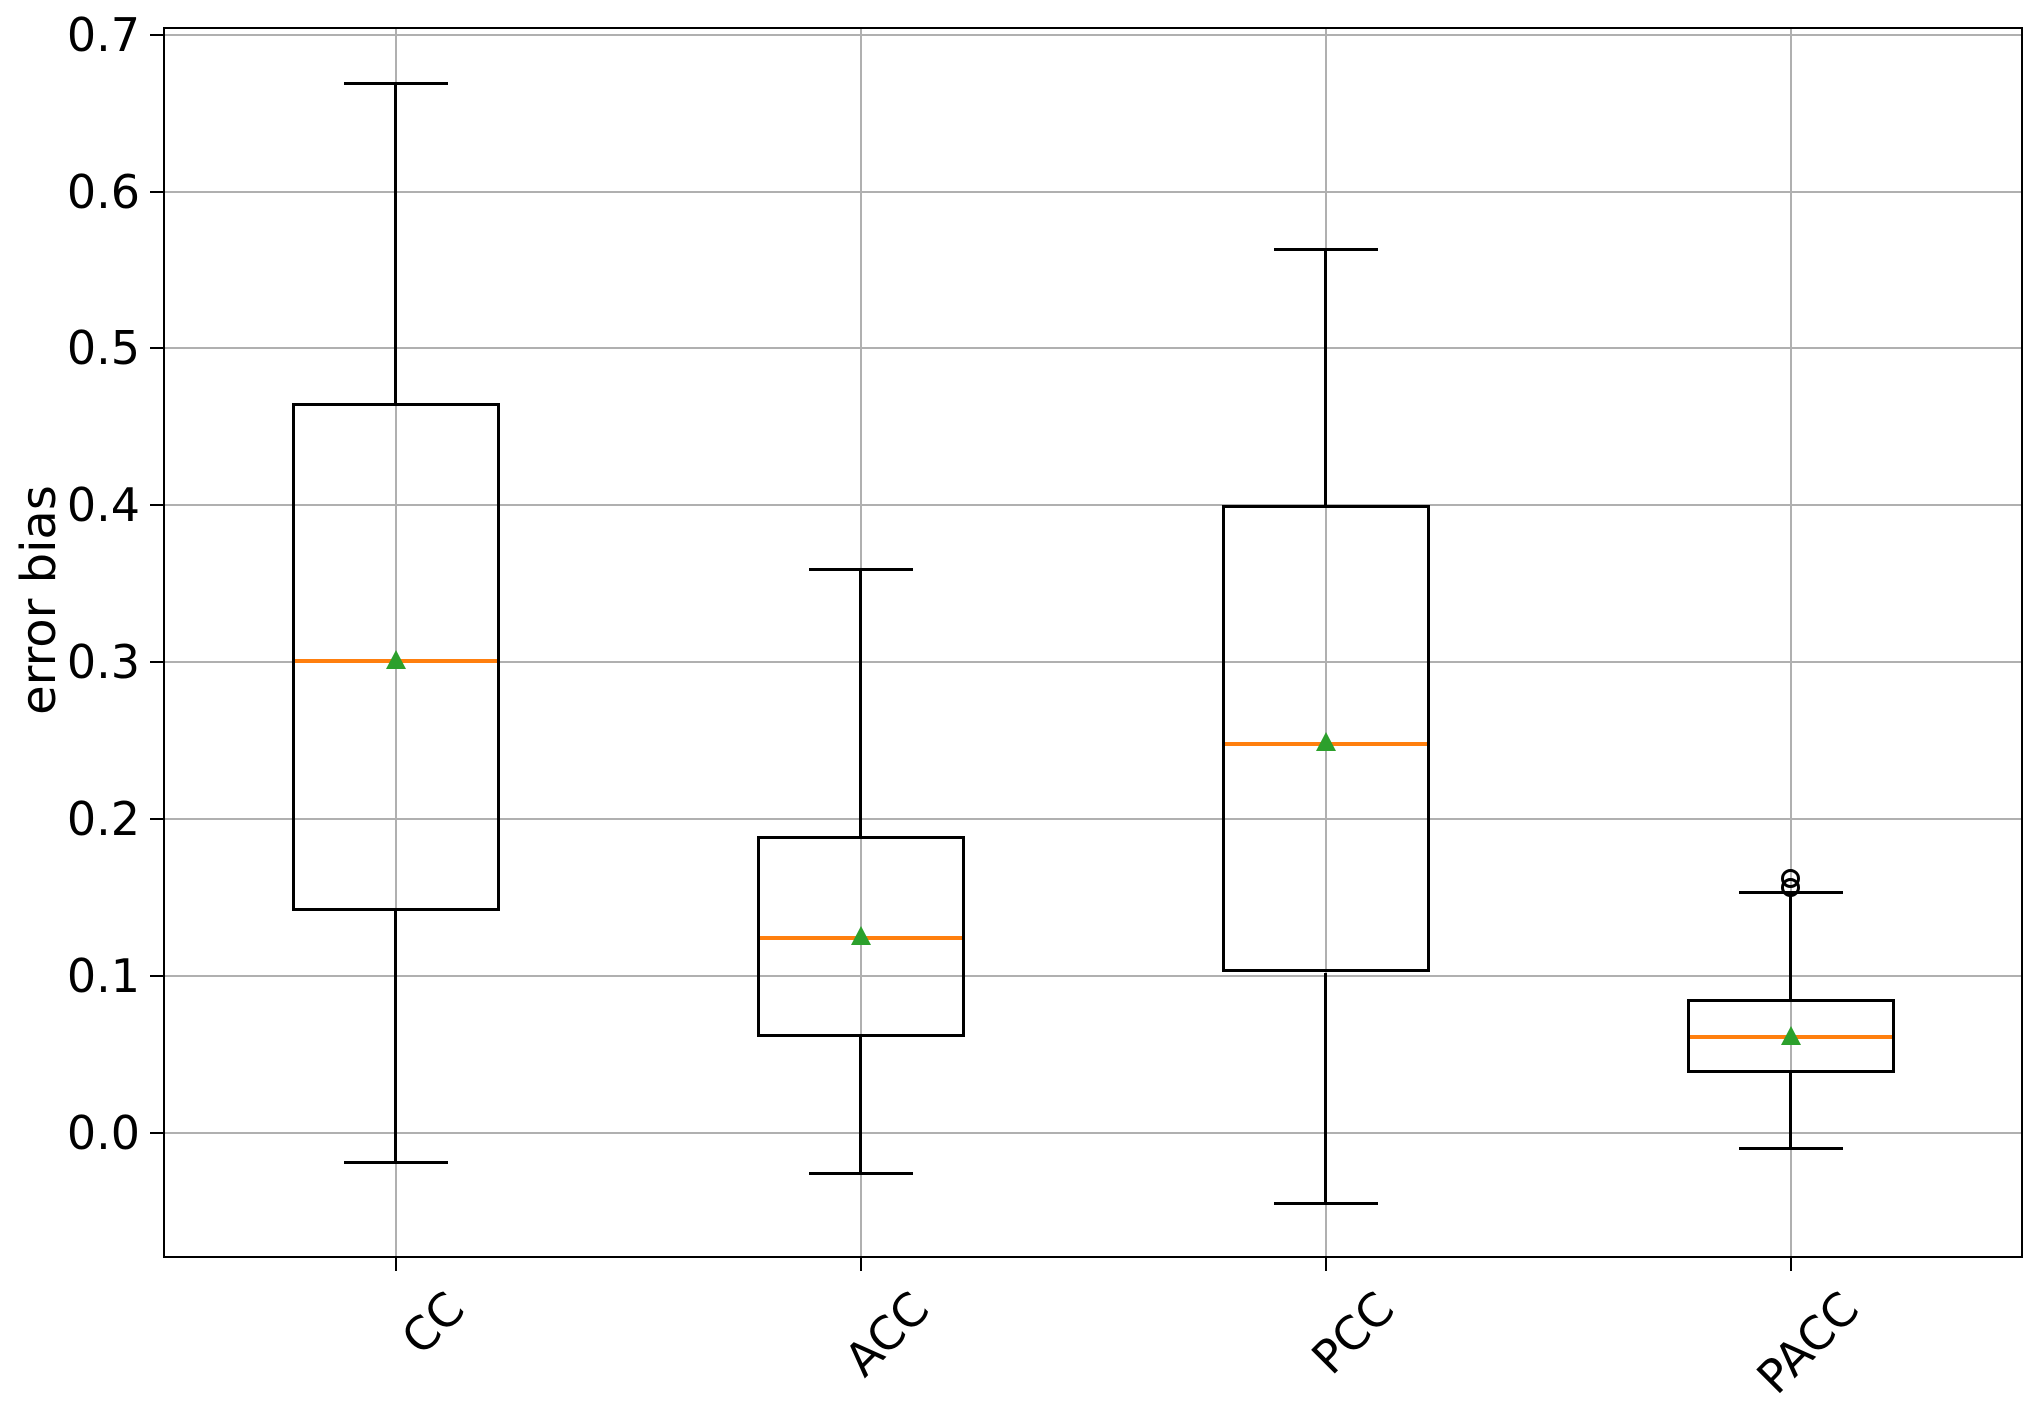 The width and height of the screenshot is (2044, 1411). What do you see at coordinates (1790, 878) in the screenshot?
I see `outlier-point` at bounding box center [1790, 878].